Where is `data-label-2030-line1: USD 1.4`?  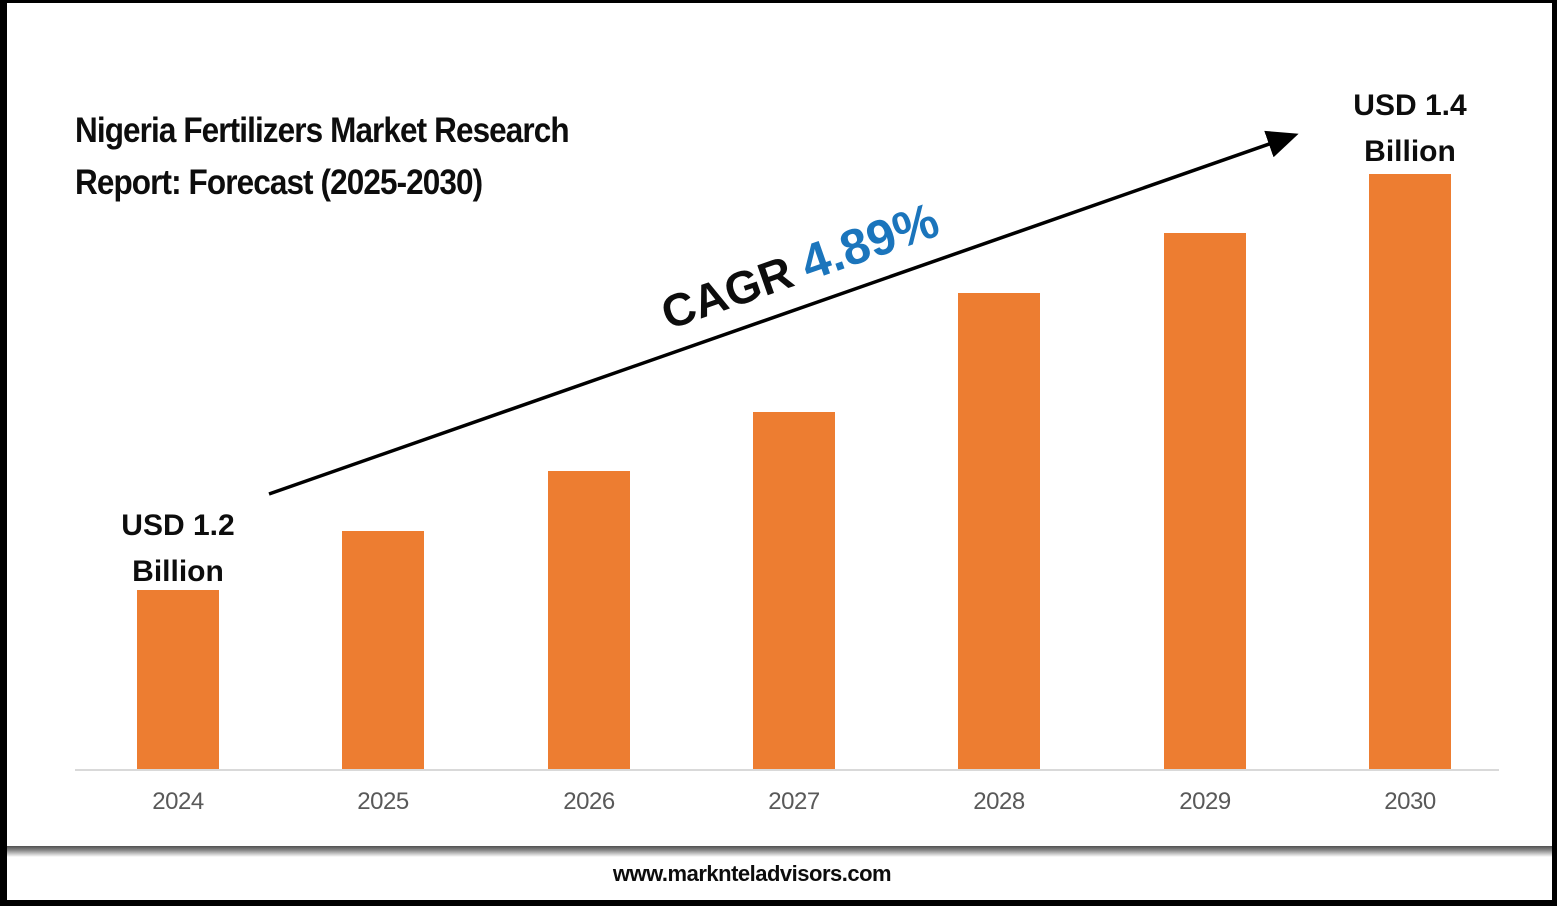
data-label-2030-line1: USD 1.4 is located at coordinates (1410, 105).